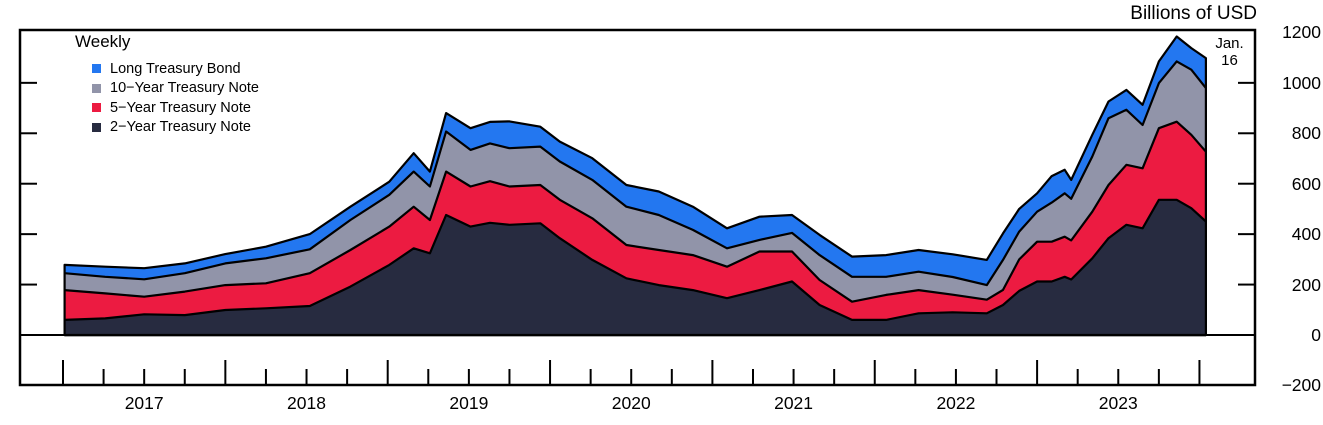 This screenshot has width=1323, height=425. I want to click on x-tick-label: 2021, so click(794, 403).